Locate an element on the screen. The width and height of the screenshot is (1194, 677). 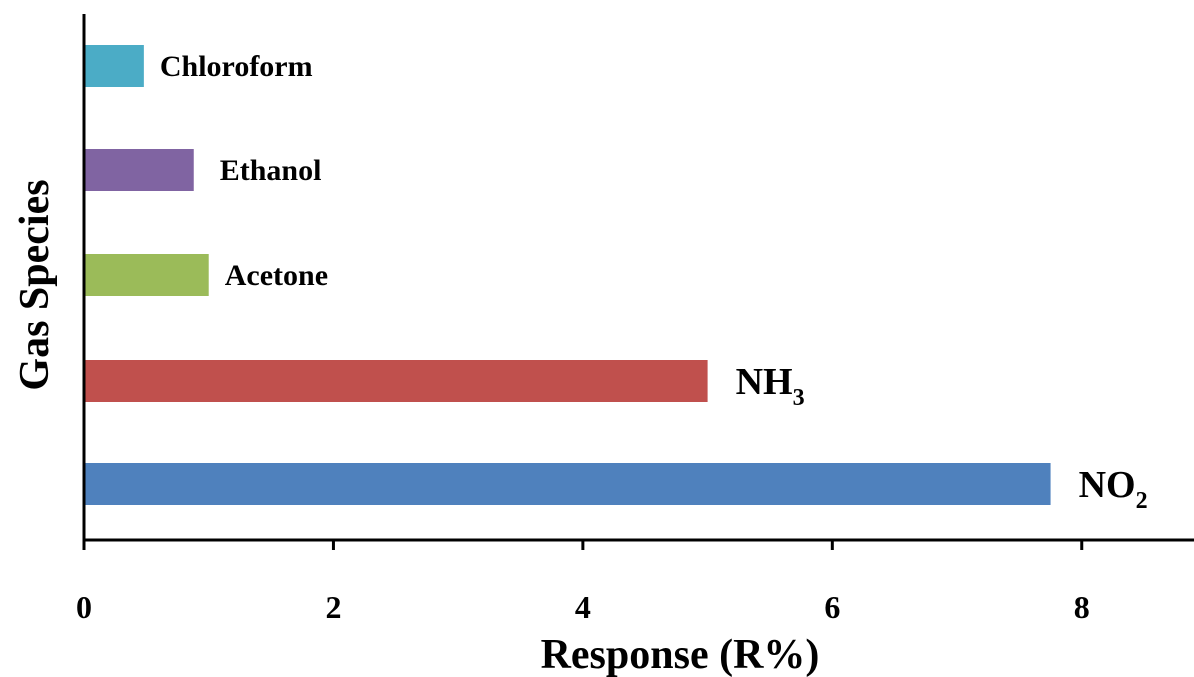
bar-label-nh3: NH3 is located at coordinates (770, 386).